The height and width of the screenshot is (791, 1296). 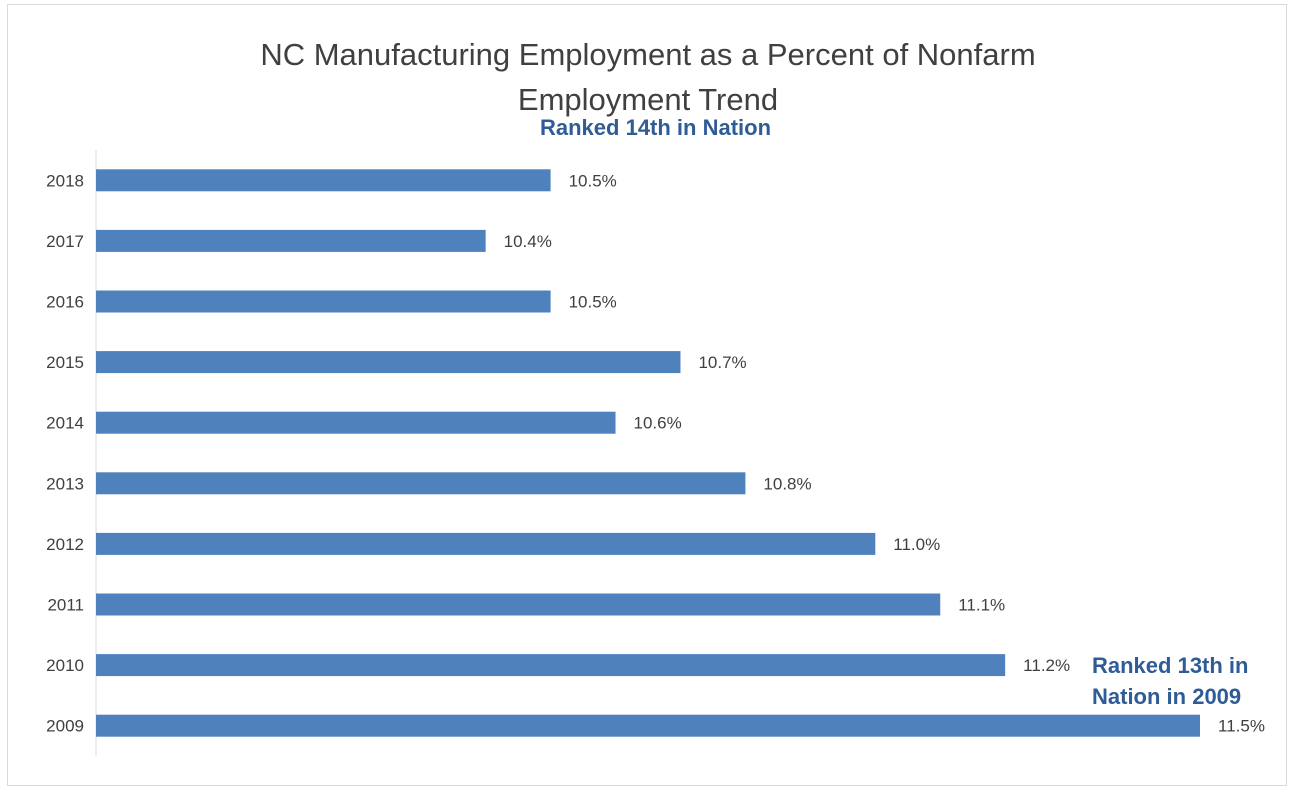 What do you see at coordinates (291, 240) in the screenshot?
I see `bar-2017` at bounding box center [291, 240].